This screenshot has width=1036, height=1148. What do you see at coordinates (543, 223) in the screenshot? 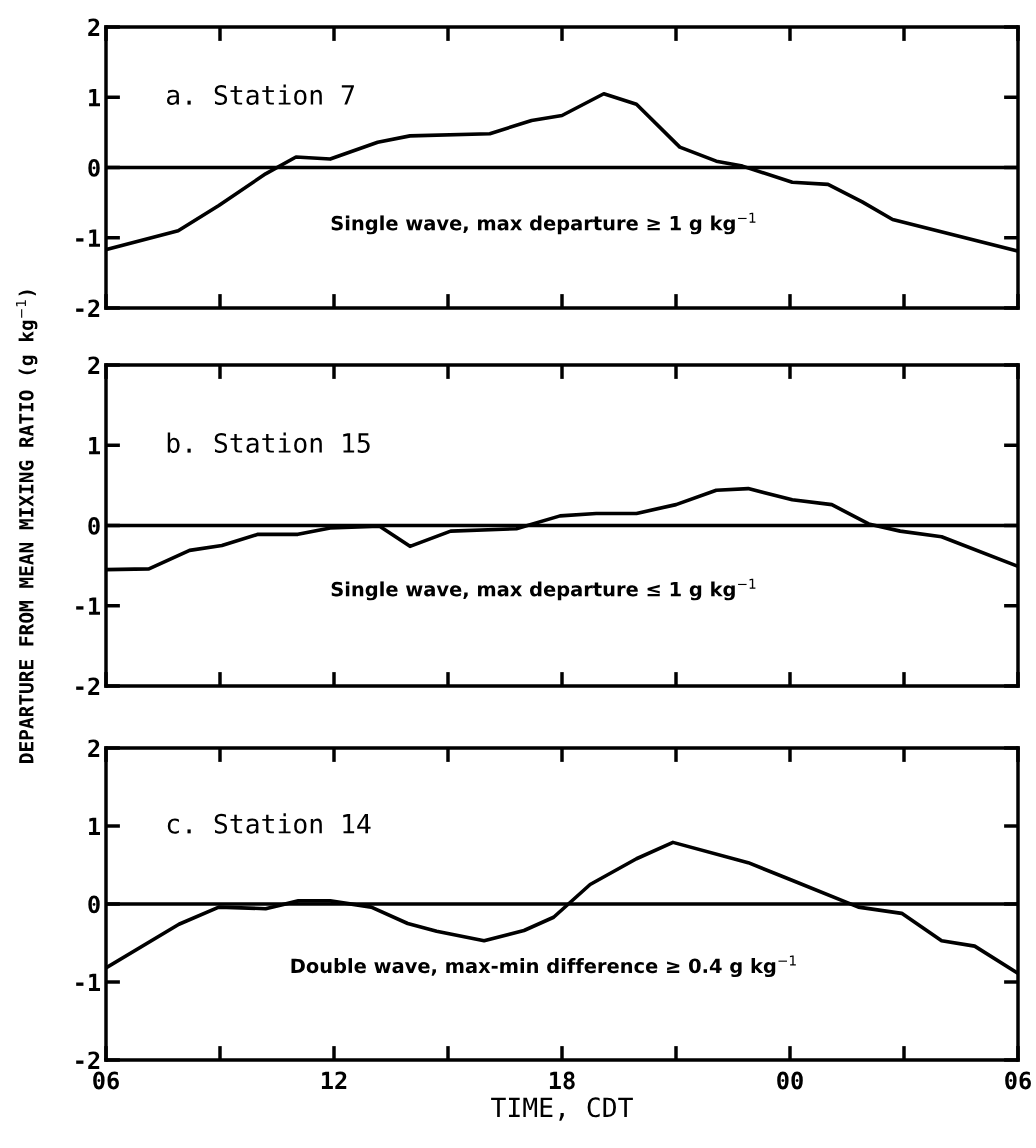
I see `annotation: Single wave, max departure ≥ 1 g kg$^{−1}$` at bounding box center [543, 223].